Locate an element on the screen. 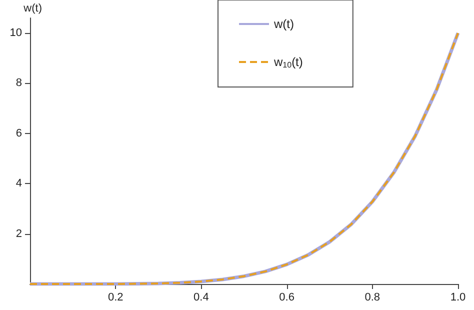  x-tick-label: 0.2 is located at coordinates (116, 298).